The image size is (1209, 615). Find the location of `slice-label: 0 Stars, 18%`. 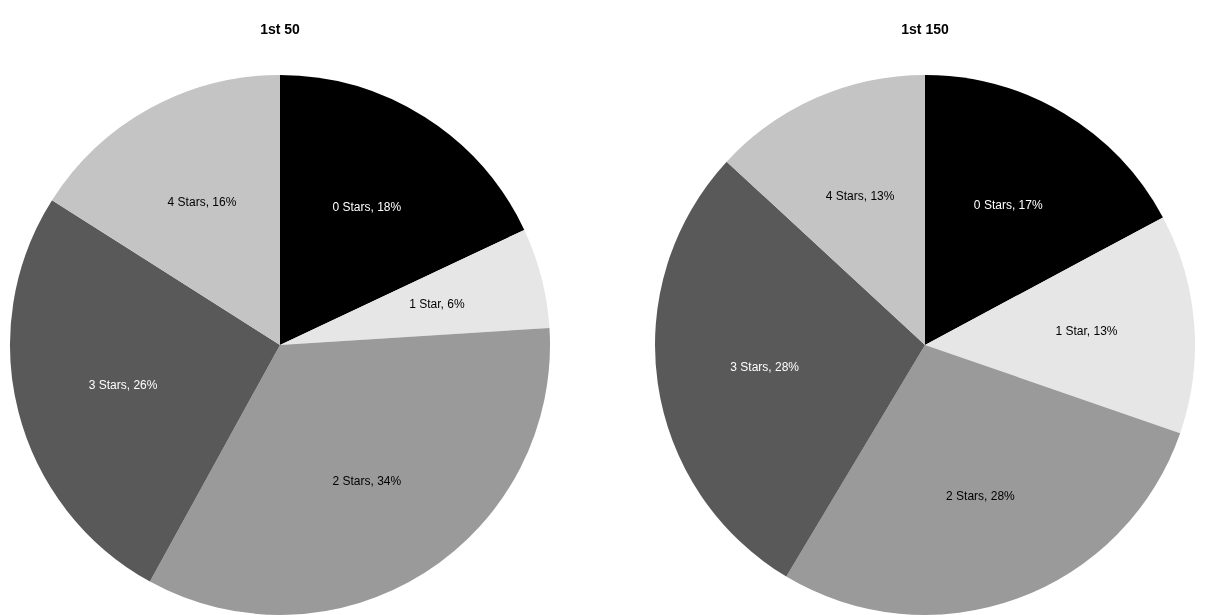

slice-label: 0 Stars, 18% is located at coordinates (367, 207).